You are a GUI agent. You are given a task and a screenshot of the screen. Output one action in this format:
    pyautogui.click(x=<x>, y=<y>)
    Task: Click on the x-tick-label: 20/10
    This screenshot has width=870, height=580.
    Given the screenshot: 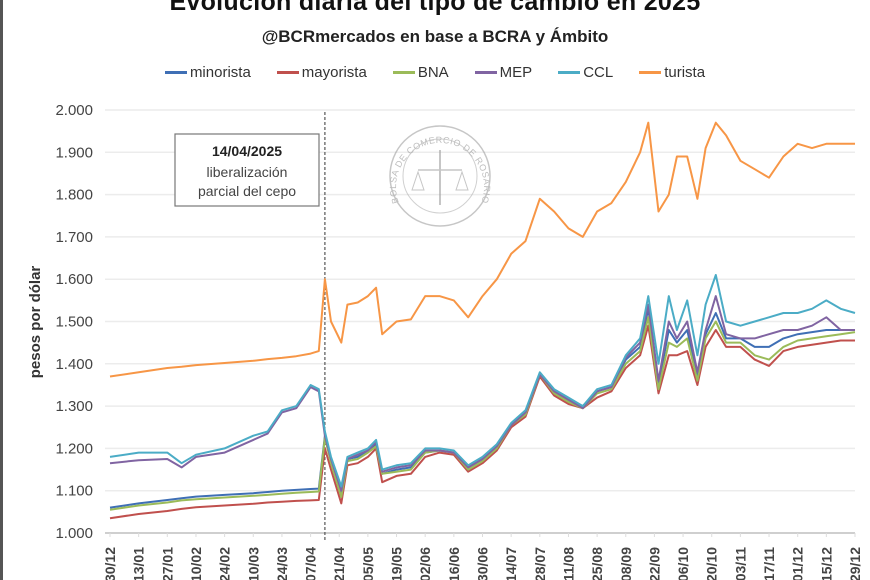 What is the action you would take?
    pyautogui.click(x=712, y=563)
    